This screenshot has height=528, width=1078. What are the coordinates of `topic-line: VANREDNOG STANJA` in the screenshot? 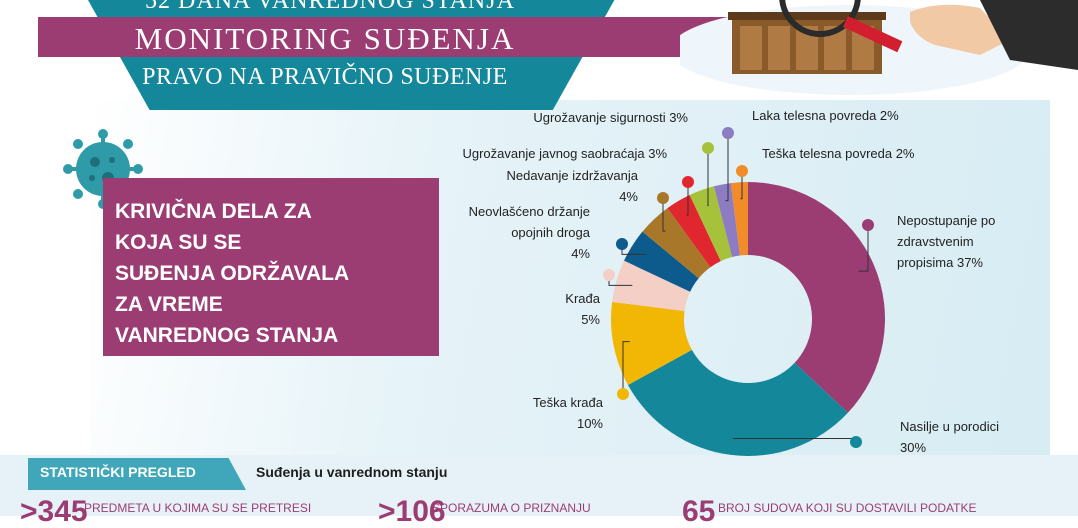 It's located at (227, 335).